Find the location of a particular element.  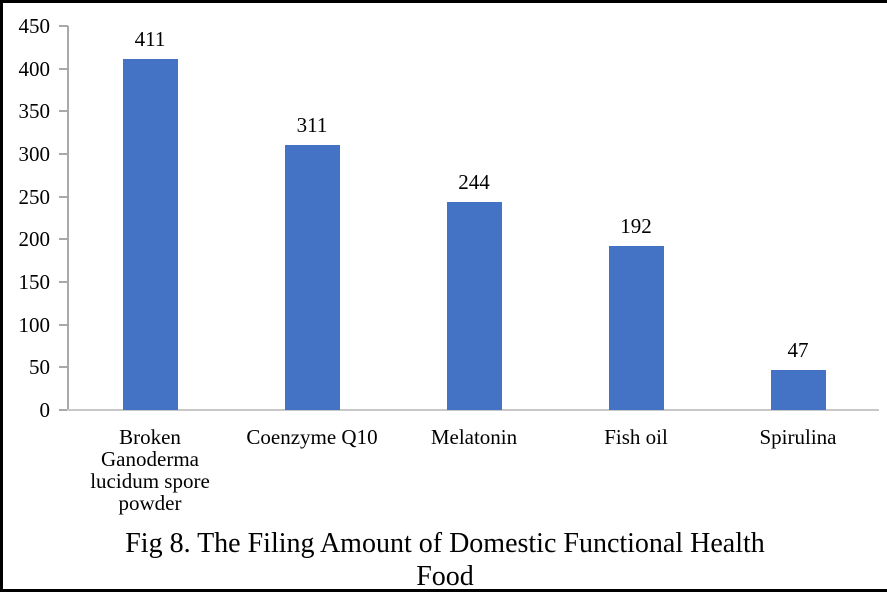

y-axis-tick-label: 250 is located at coordinates (34, 196).